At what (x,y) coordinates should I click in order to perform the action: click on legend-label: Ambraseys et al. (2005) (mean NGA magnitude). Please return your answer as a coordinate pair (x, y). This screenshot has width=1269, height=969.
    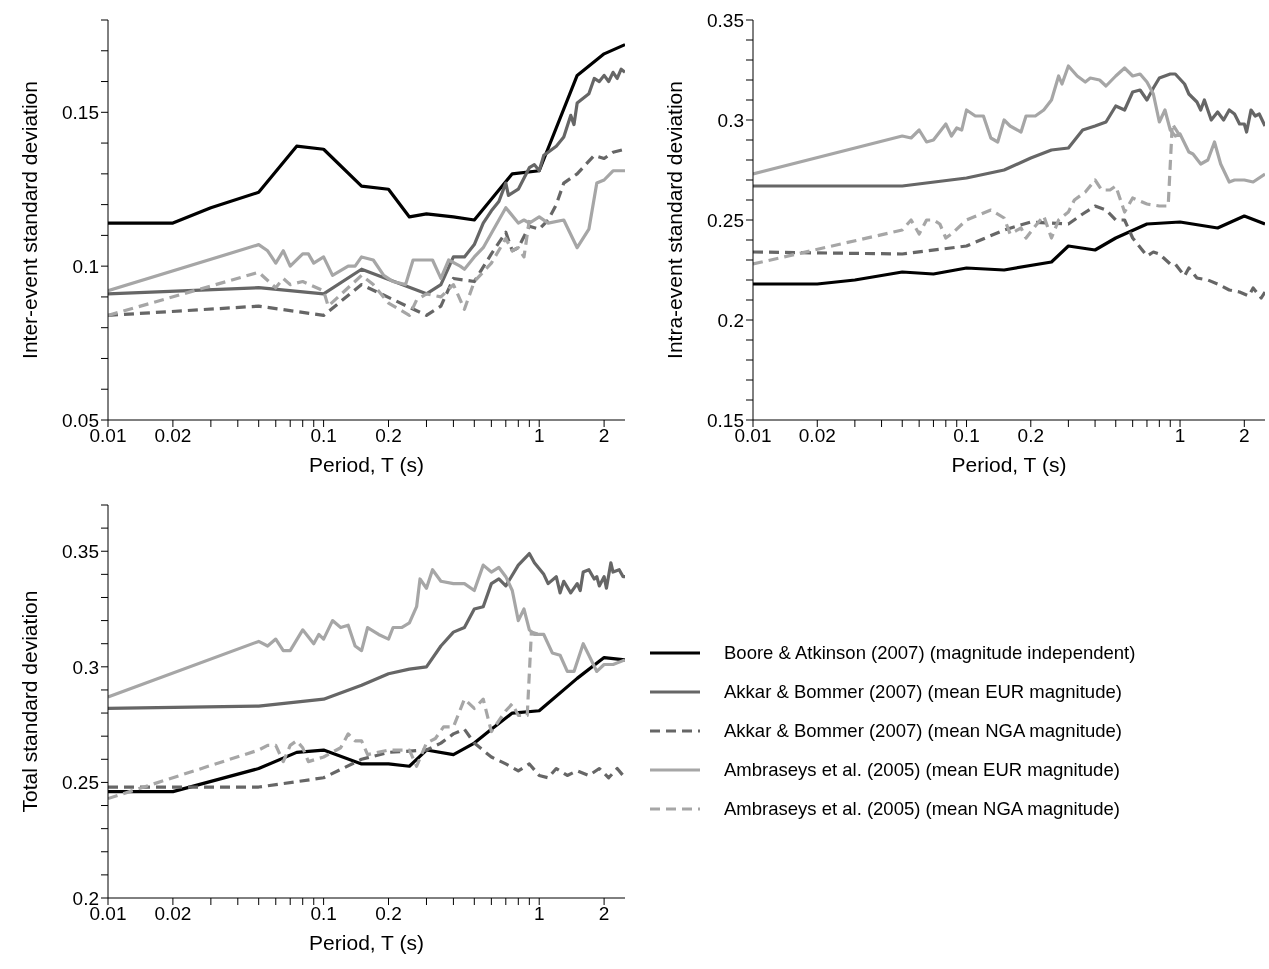
    Looking at the image, I should click on (922, 808).